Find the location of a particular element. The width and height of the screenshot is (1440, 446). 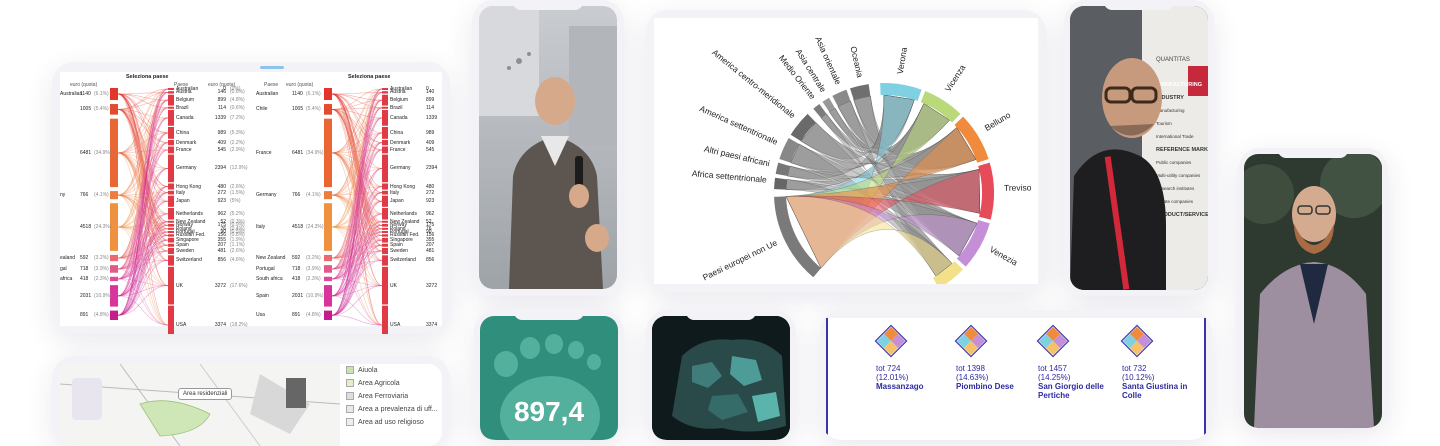

tile-glyph-icon is located at coordinates (1053, 341).